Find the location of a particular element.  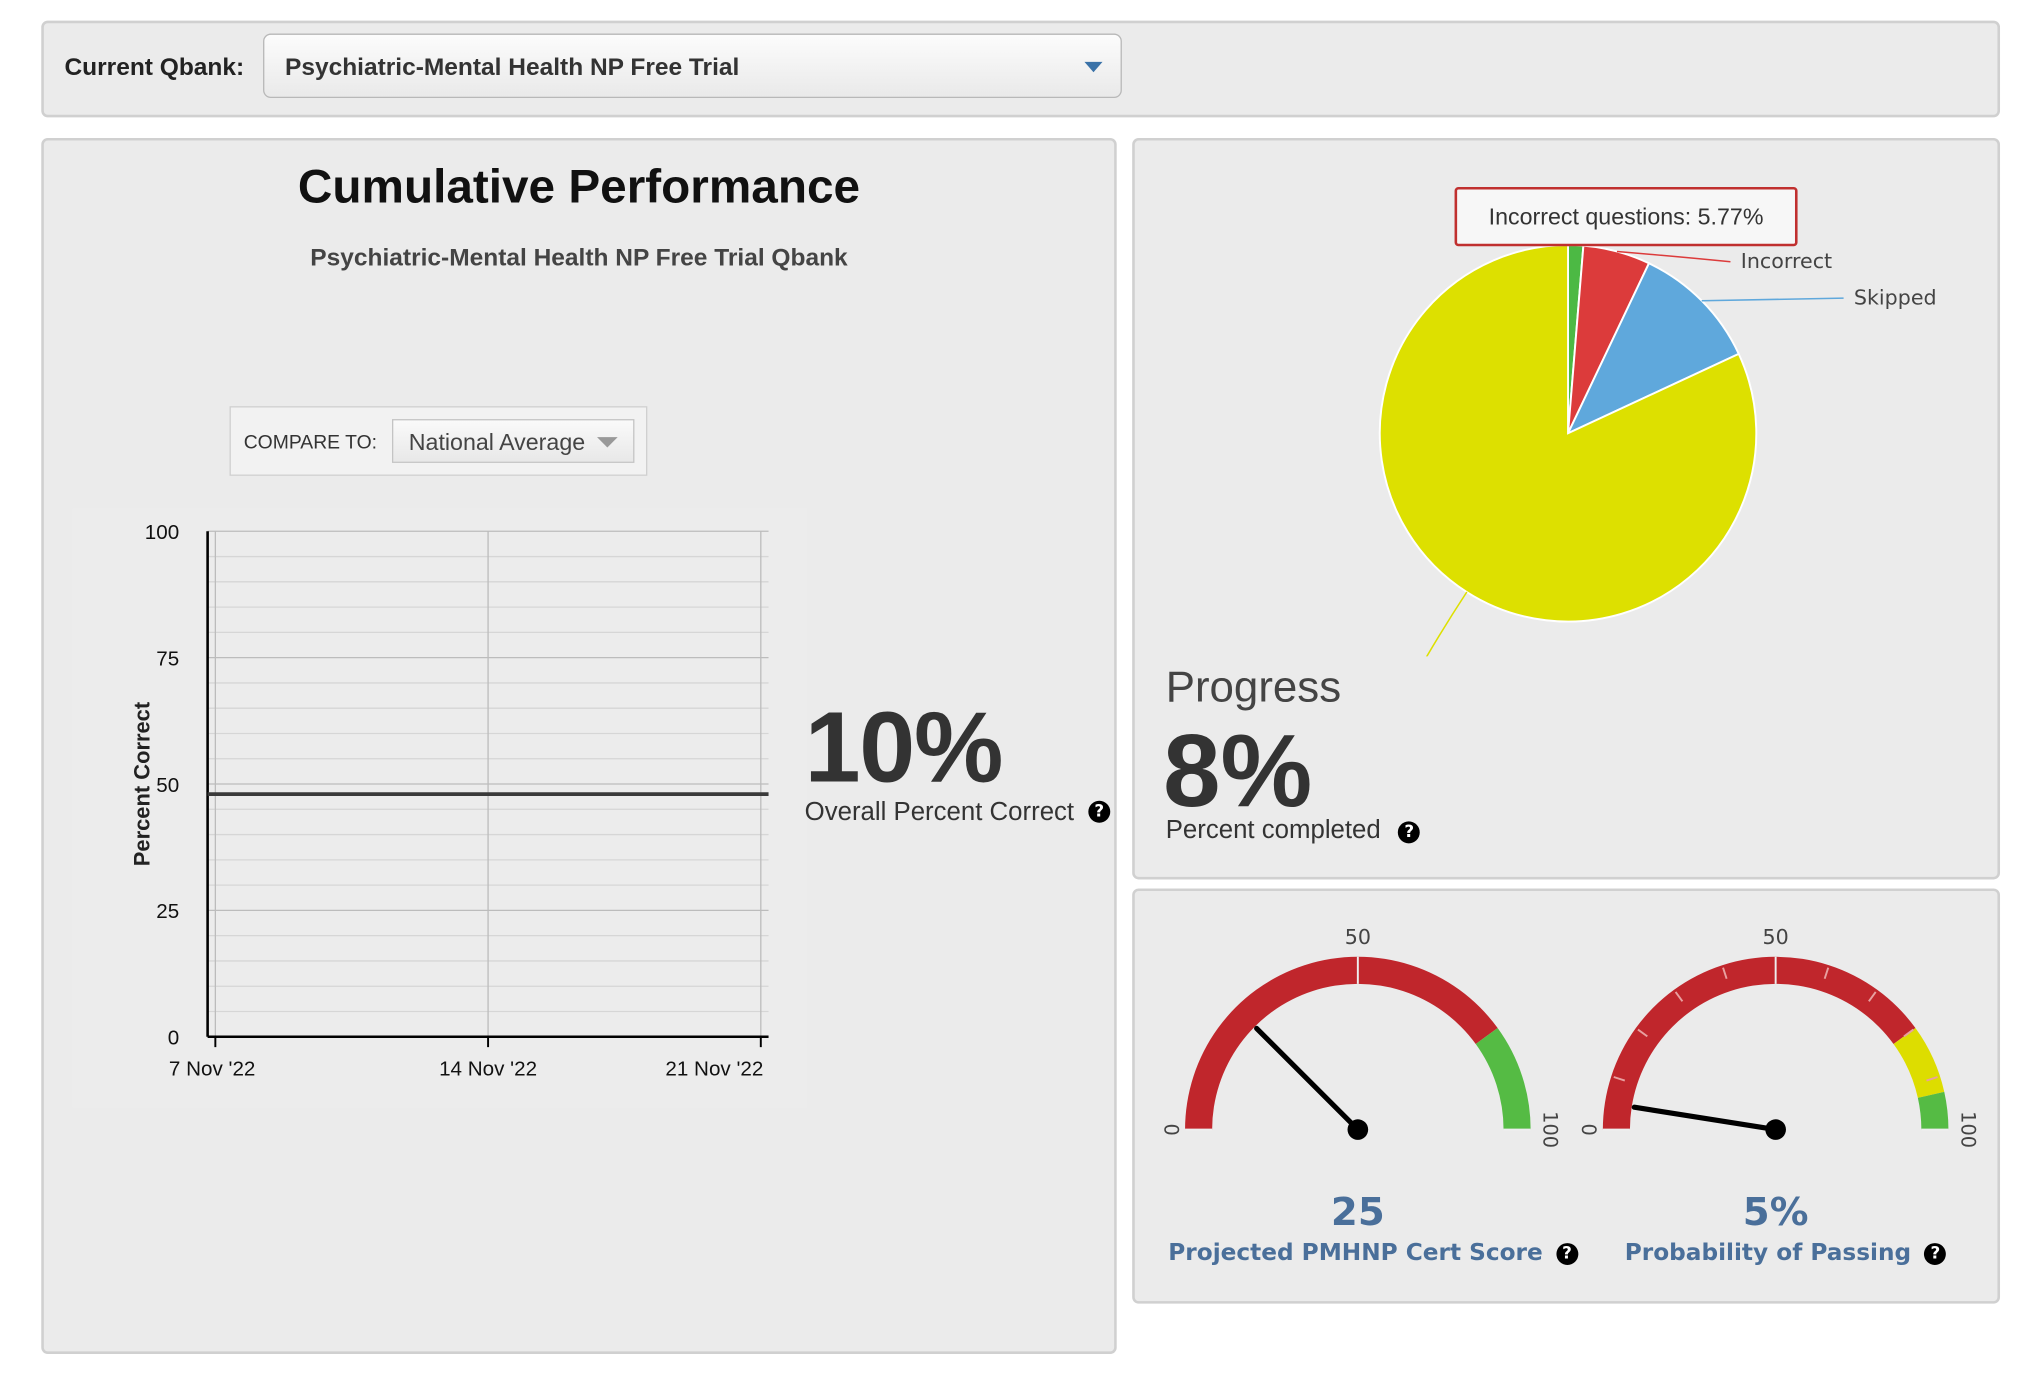

compare-to-select: National Average is located at coordinates (513, 441).